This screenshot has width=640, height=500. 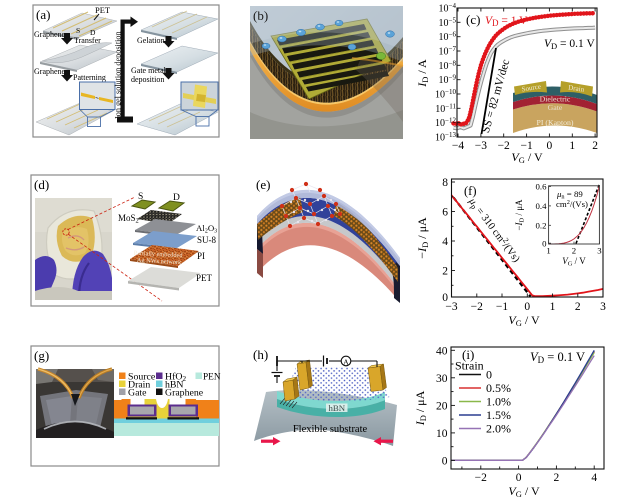 I want to click on svg-text: PI, so click(x=201, y=256).